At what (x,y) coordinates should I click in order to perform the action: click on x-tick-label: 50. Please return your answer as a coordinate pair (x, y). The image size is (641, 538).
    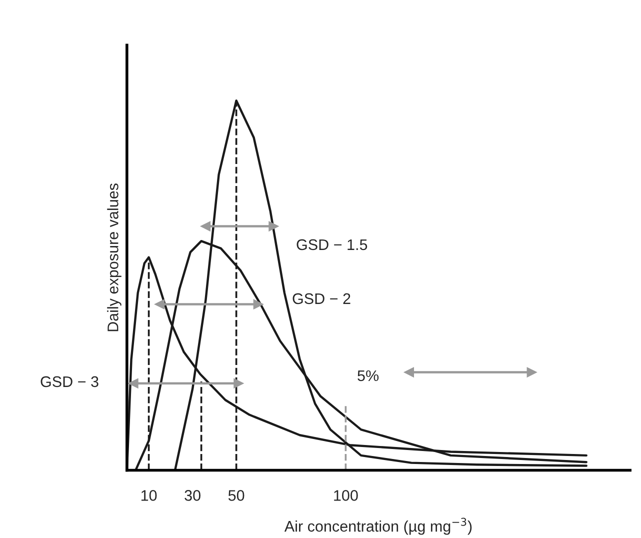
    Looking at the image, I should click on (236, 495).